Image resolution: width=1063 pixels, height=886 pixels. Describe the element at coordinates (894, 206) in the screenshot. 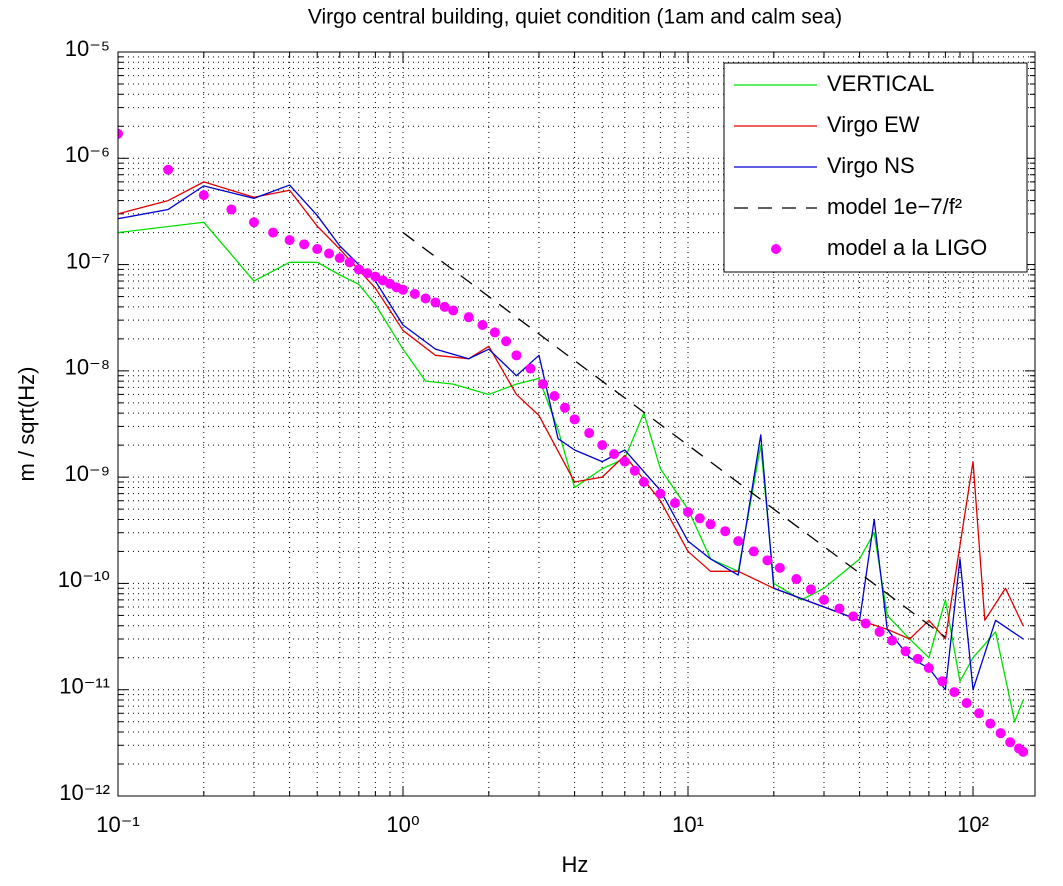

I see `legend-label: model 1e−7/f²` at that location.